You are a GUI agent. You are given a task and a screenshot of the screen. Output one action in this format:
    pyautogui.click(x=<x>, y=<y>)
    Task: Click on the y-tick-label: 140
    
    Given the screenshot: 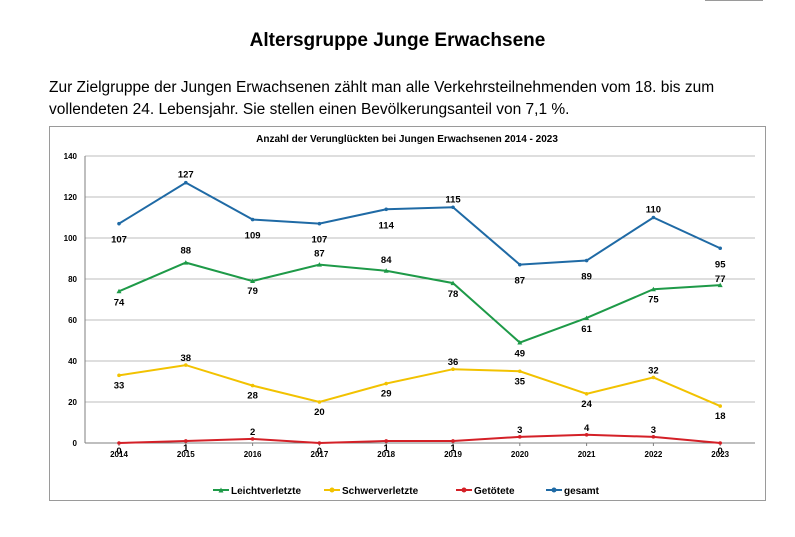 What is the action you would take?
    pyautogui.click(x=71, y=156)
    